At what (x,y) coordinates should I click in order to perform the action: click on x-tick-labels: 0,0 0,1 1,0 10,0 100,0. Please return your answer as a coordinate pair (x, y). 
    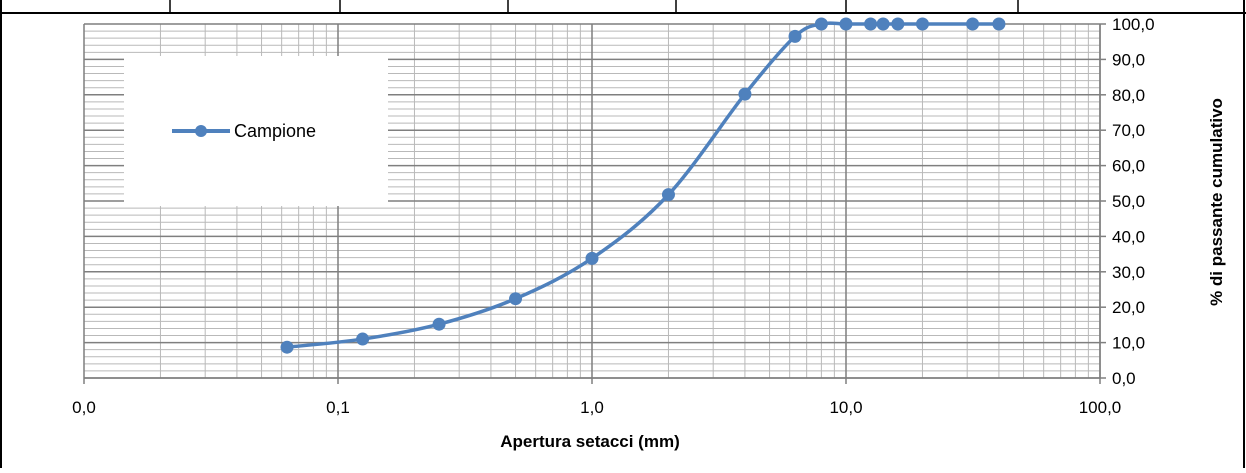
    Looking at the image, I should click on (596, 407).